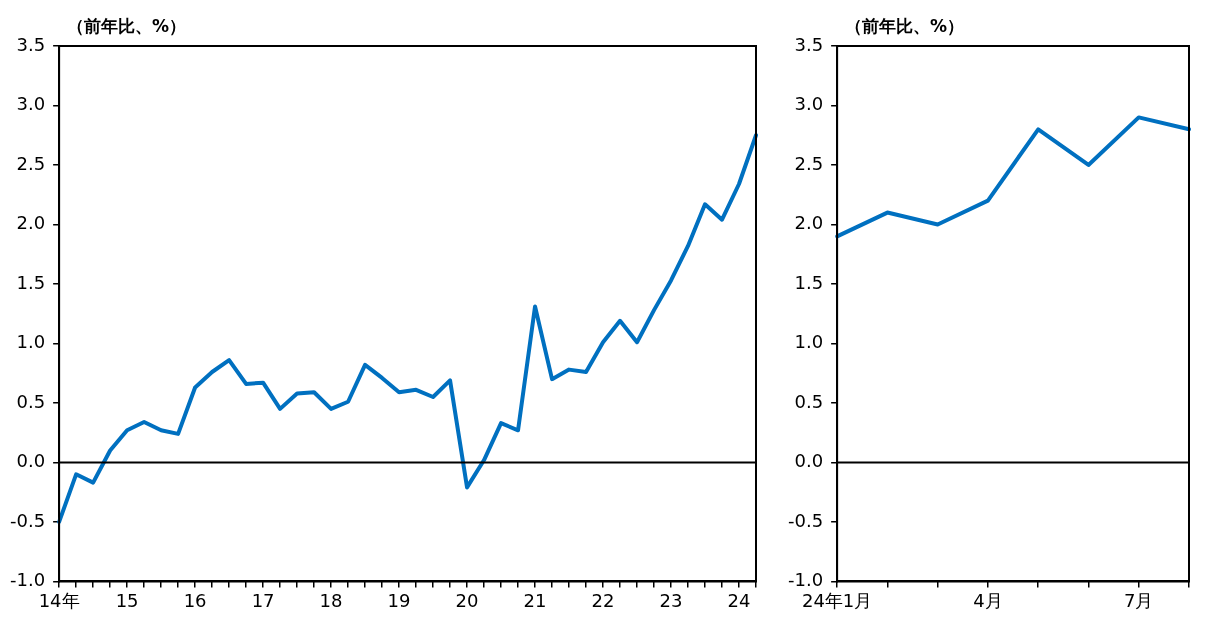 This screenshot has height=617, width=1209. Describe the element at coordinates (59, 600) in the screenshot. I see `x-tick-label: 14年` at that location.